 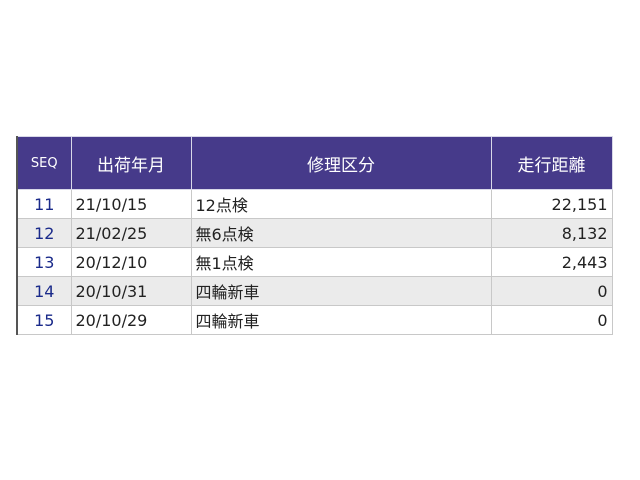 I want to click on ship-date-cell: 20/12/10, so click(x=131, y=262).